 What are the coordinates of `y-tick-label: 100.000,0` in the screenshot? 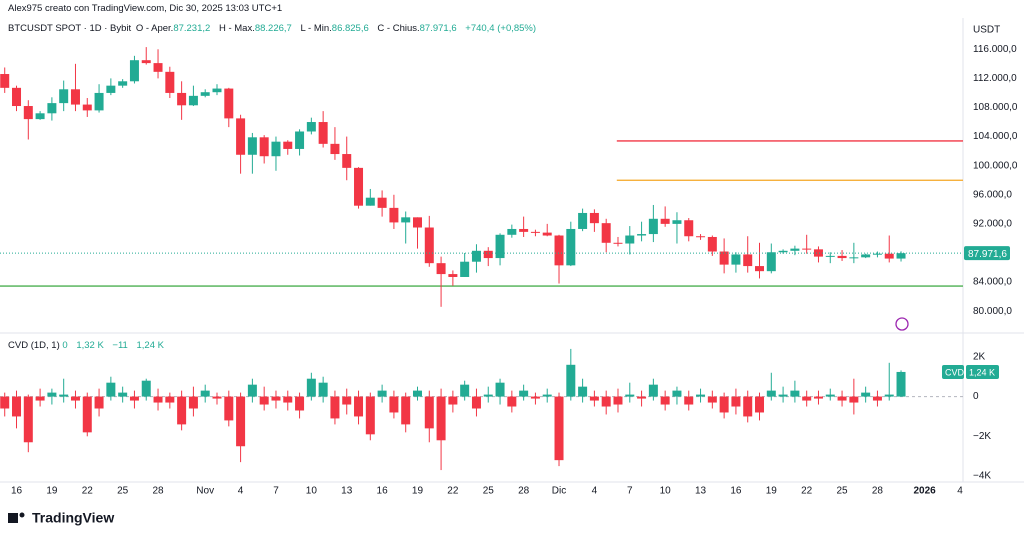 It's located at (995, 165).